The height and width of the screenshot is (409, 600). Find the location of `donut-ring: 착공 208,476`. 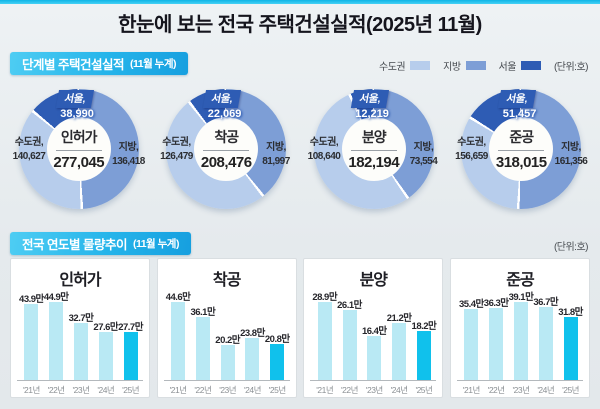

donut-ring: 착공 208,476 is located at coordinates (226, 149).